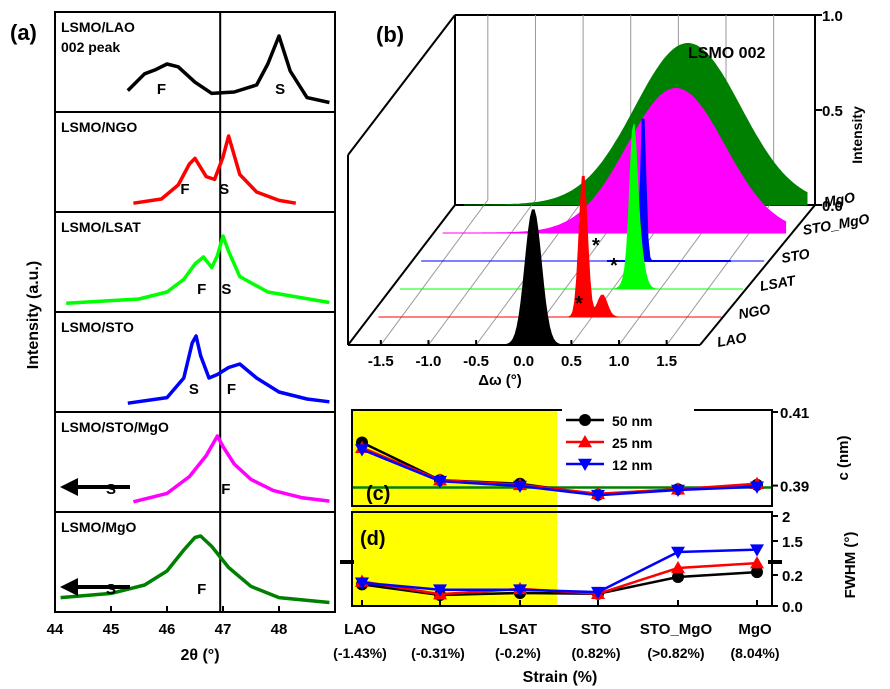 Image resolution: width=890 pixels, height=689 pixels. I want to click on panel-d-x-label: Strain (%), so click(560, 677).